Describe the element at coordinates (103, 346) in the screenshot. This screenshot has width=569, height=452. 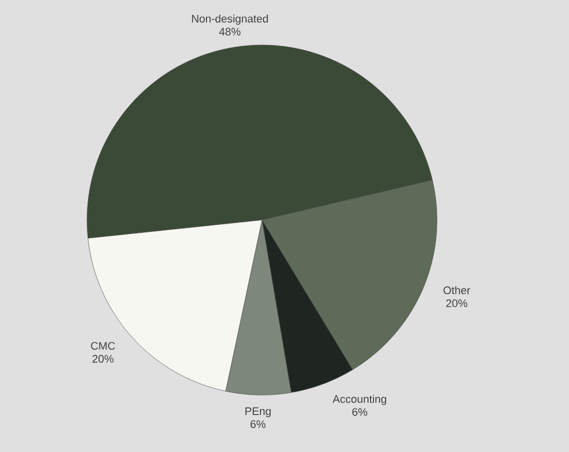
I see `slice-label: CMC` at that location.